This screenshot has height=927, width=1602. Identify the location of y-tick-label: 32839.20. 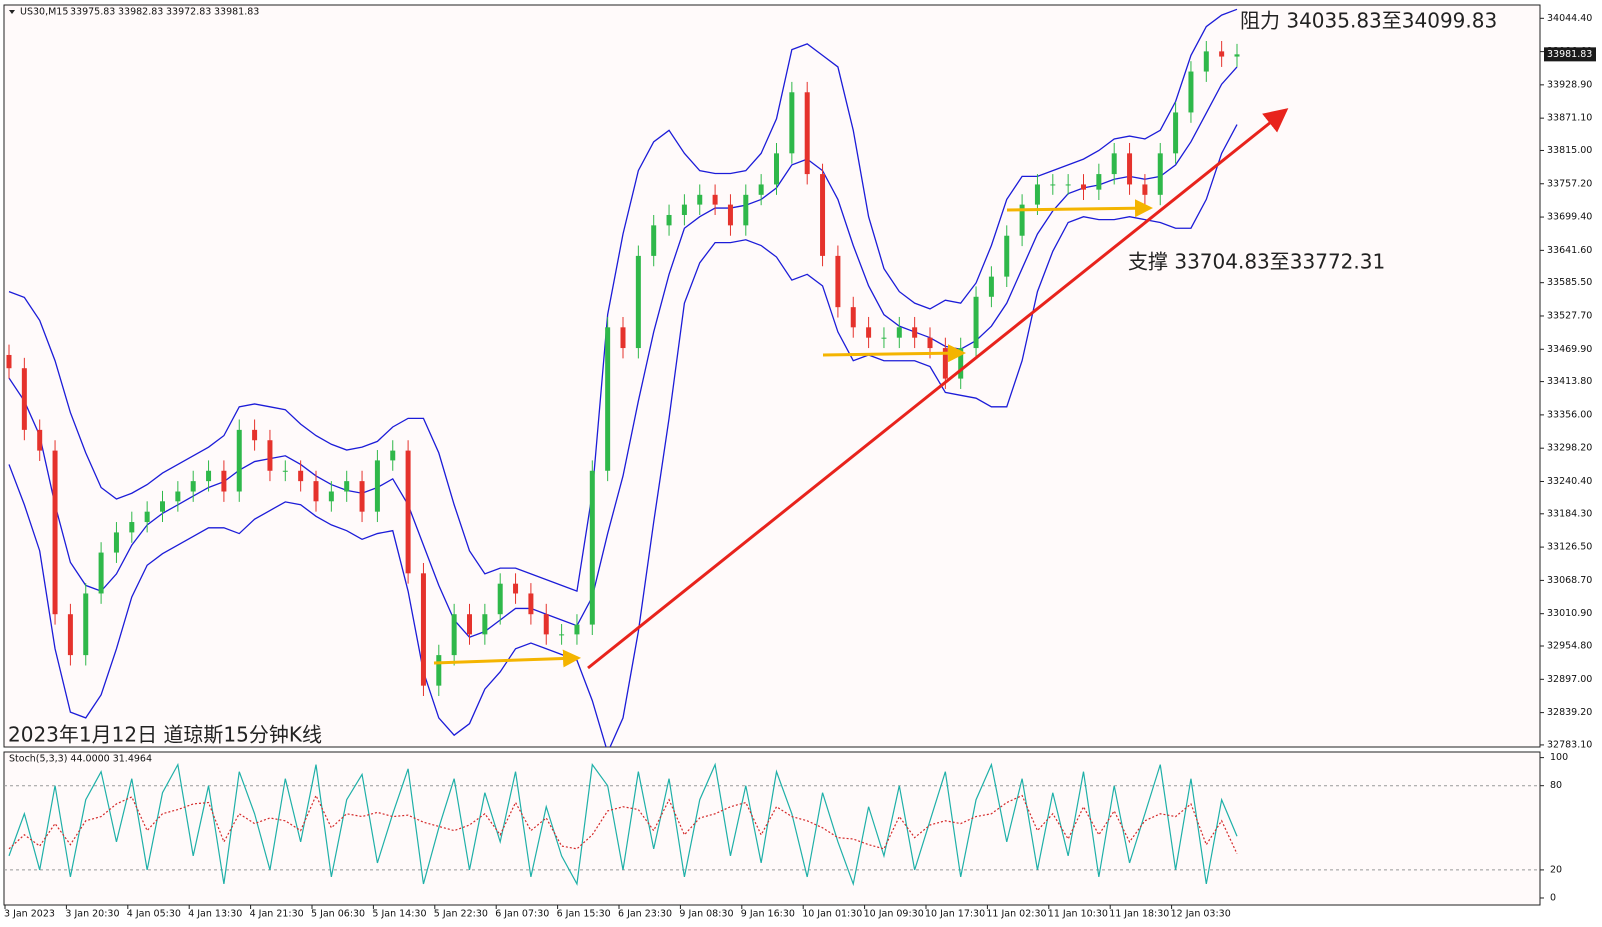
(1569, 712).